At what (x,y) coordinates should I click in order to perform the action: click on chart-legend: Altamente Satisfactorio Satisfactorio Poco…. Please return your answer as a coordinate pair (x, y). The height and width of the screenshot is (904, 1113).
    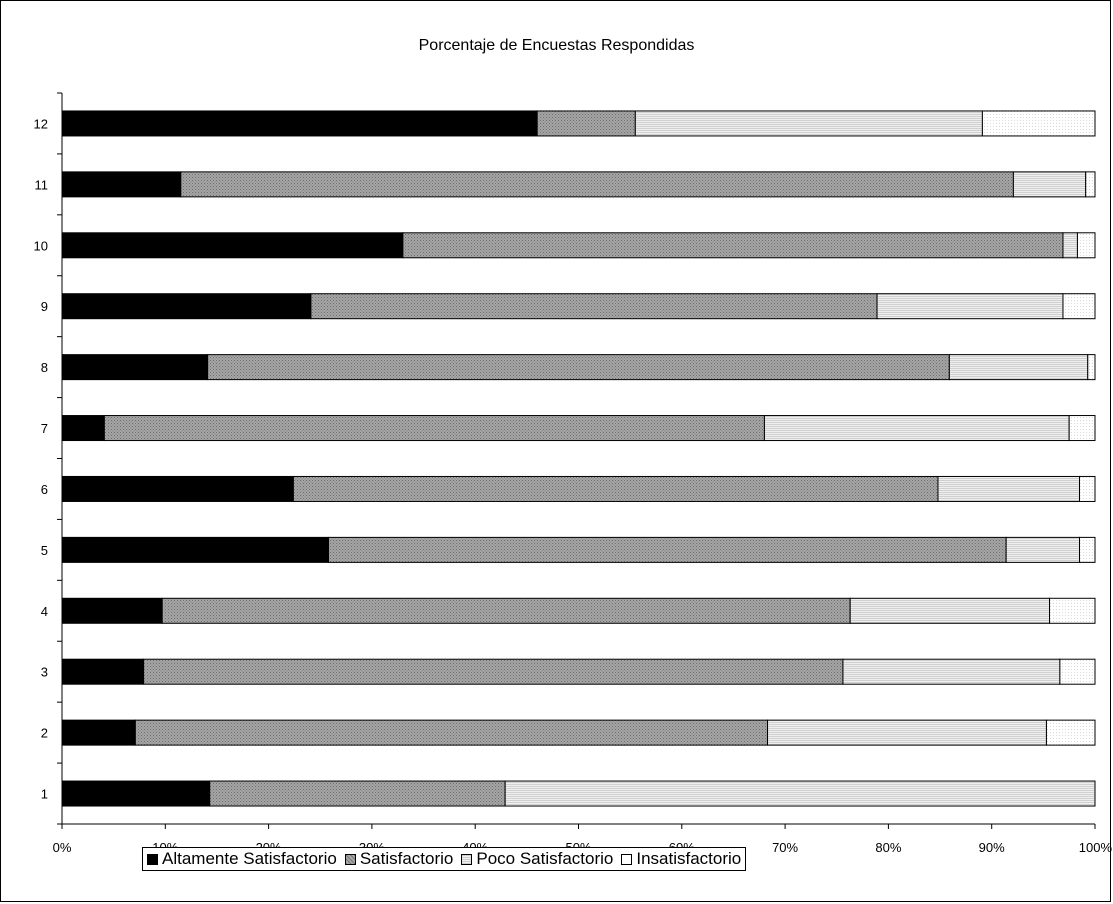
    Looking at the image, I should click on (444, 859).